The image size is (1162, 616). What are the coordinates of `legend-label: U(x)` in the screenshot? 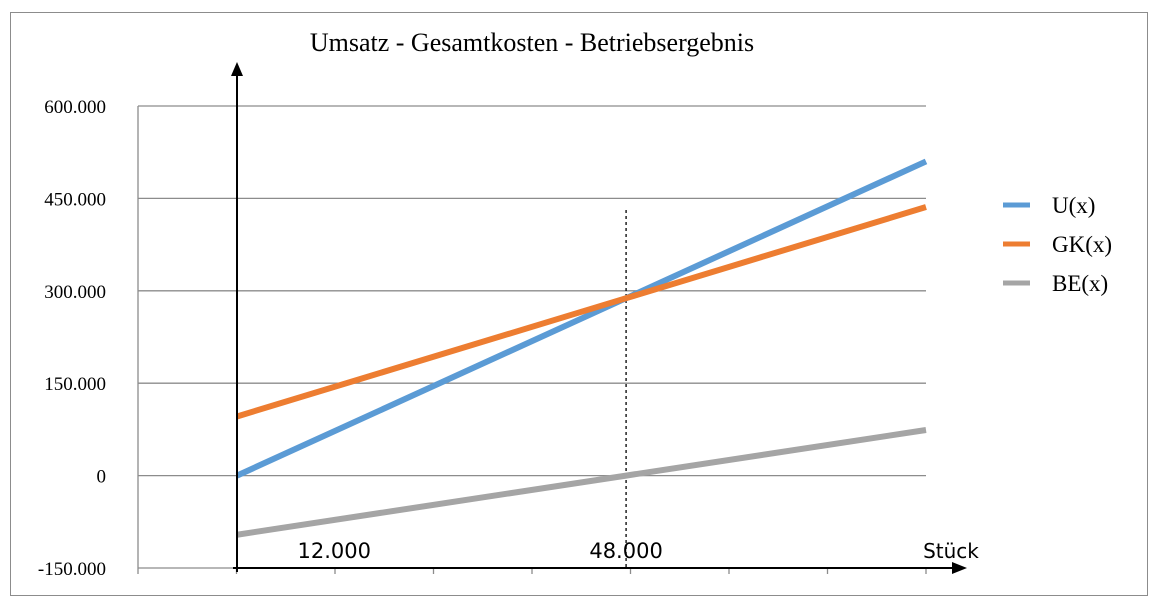 It's located at (1073, 205).